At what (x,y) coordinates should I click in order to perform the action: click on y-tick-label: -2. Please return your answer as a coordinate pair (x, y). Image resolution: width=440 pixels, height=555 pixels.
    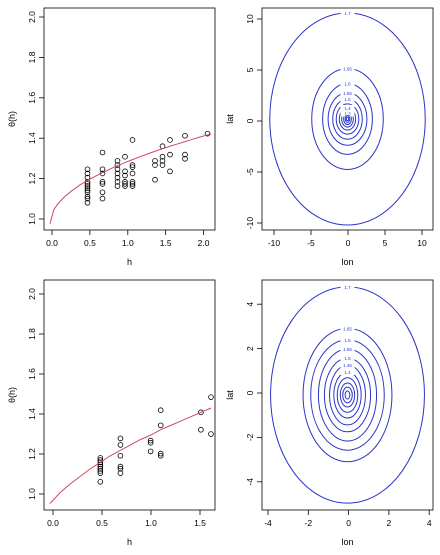
    Looking at the image, I should click on (250, 437).